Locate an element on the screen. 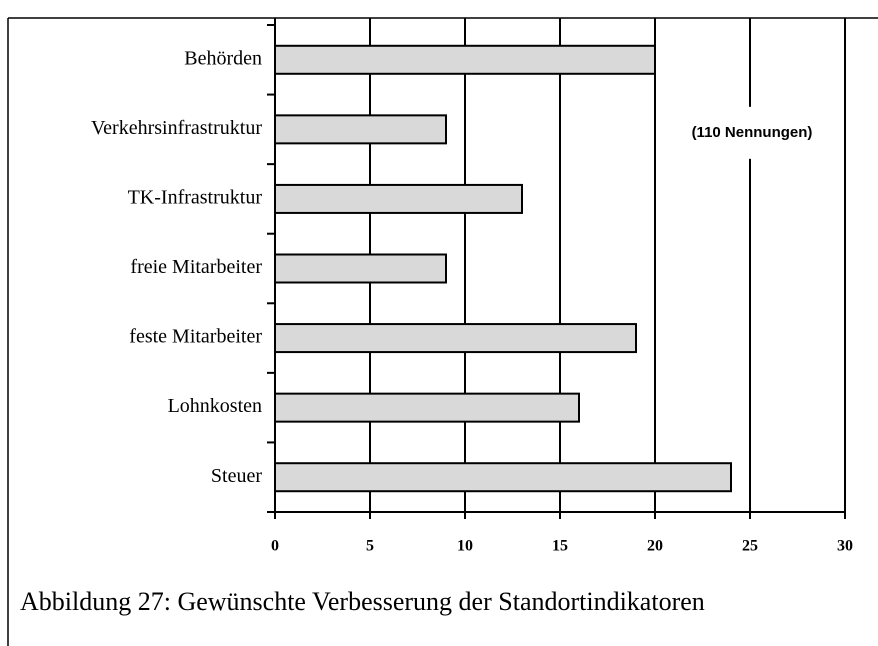  x-tick-label: 25 is located at coordinates (750, 546).